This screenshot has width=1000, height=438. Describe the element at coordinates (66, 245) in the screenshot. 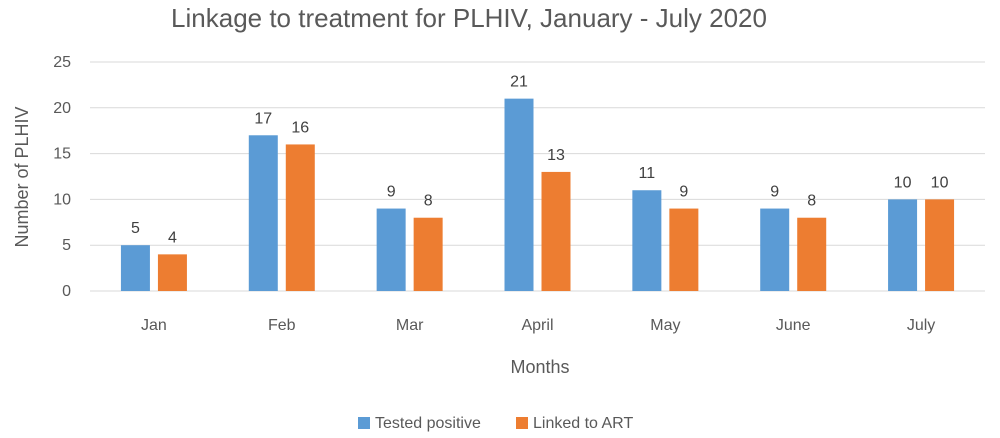

I see `y-tick-label: 5` at that location.